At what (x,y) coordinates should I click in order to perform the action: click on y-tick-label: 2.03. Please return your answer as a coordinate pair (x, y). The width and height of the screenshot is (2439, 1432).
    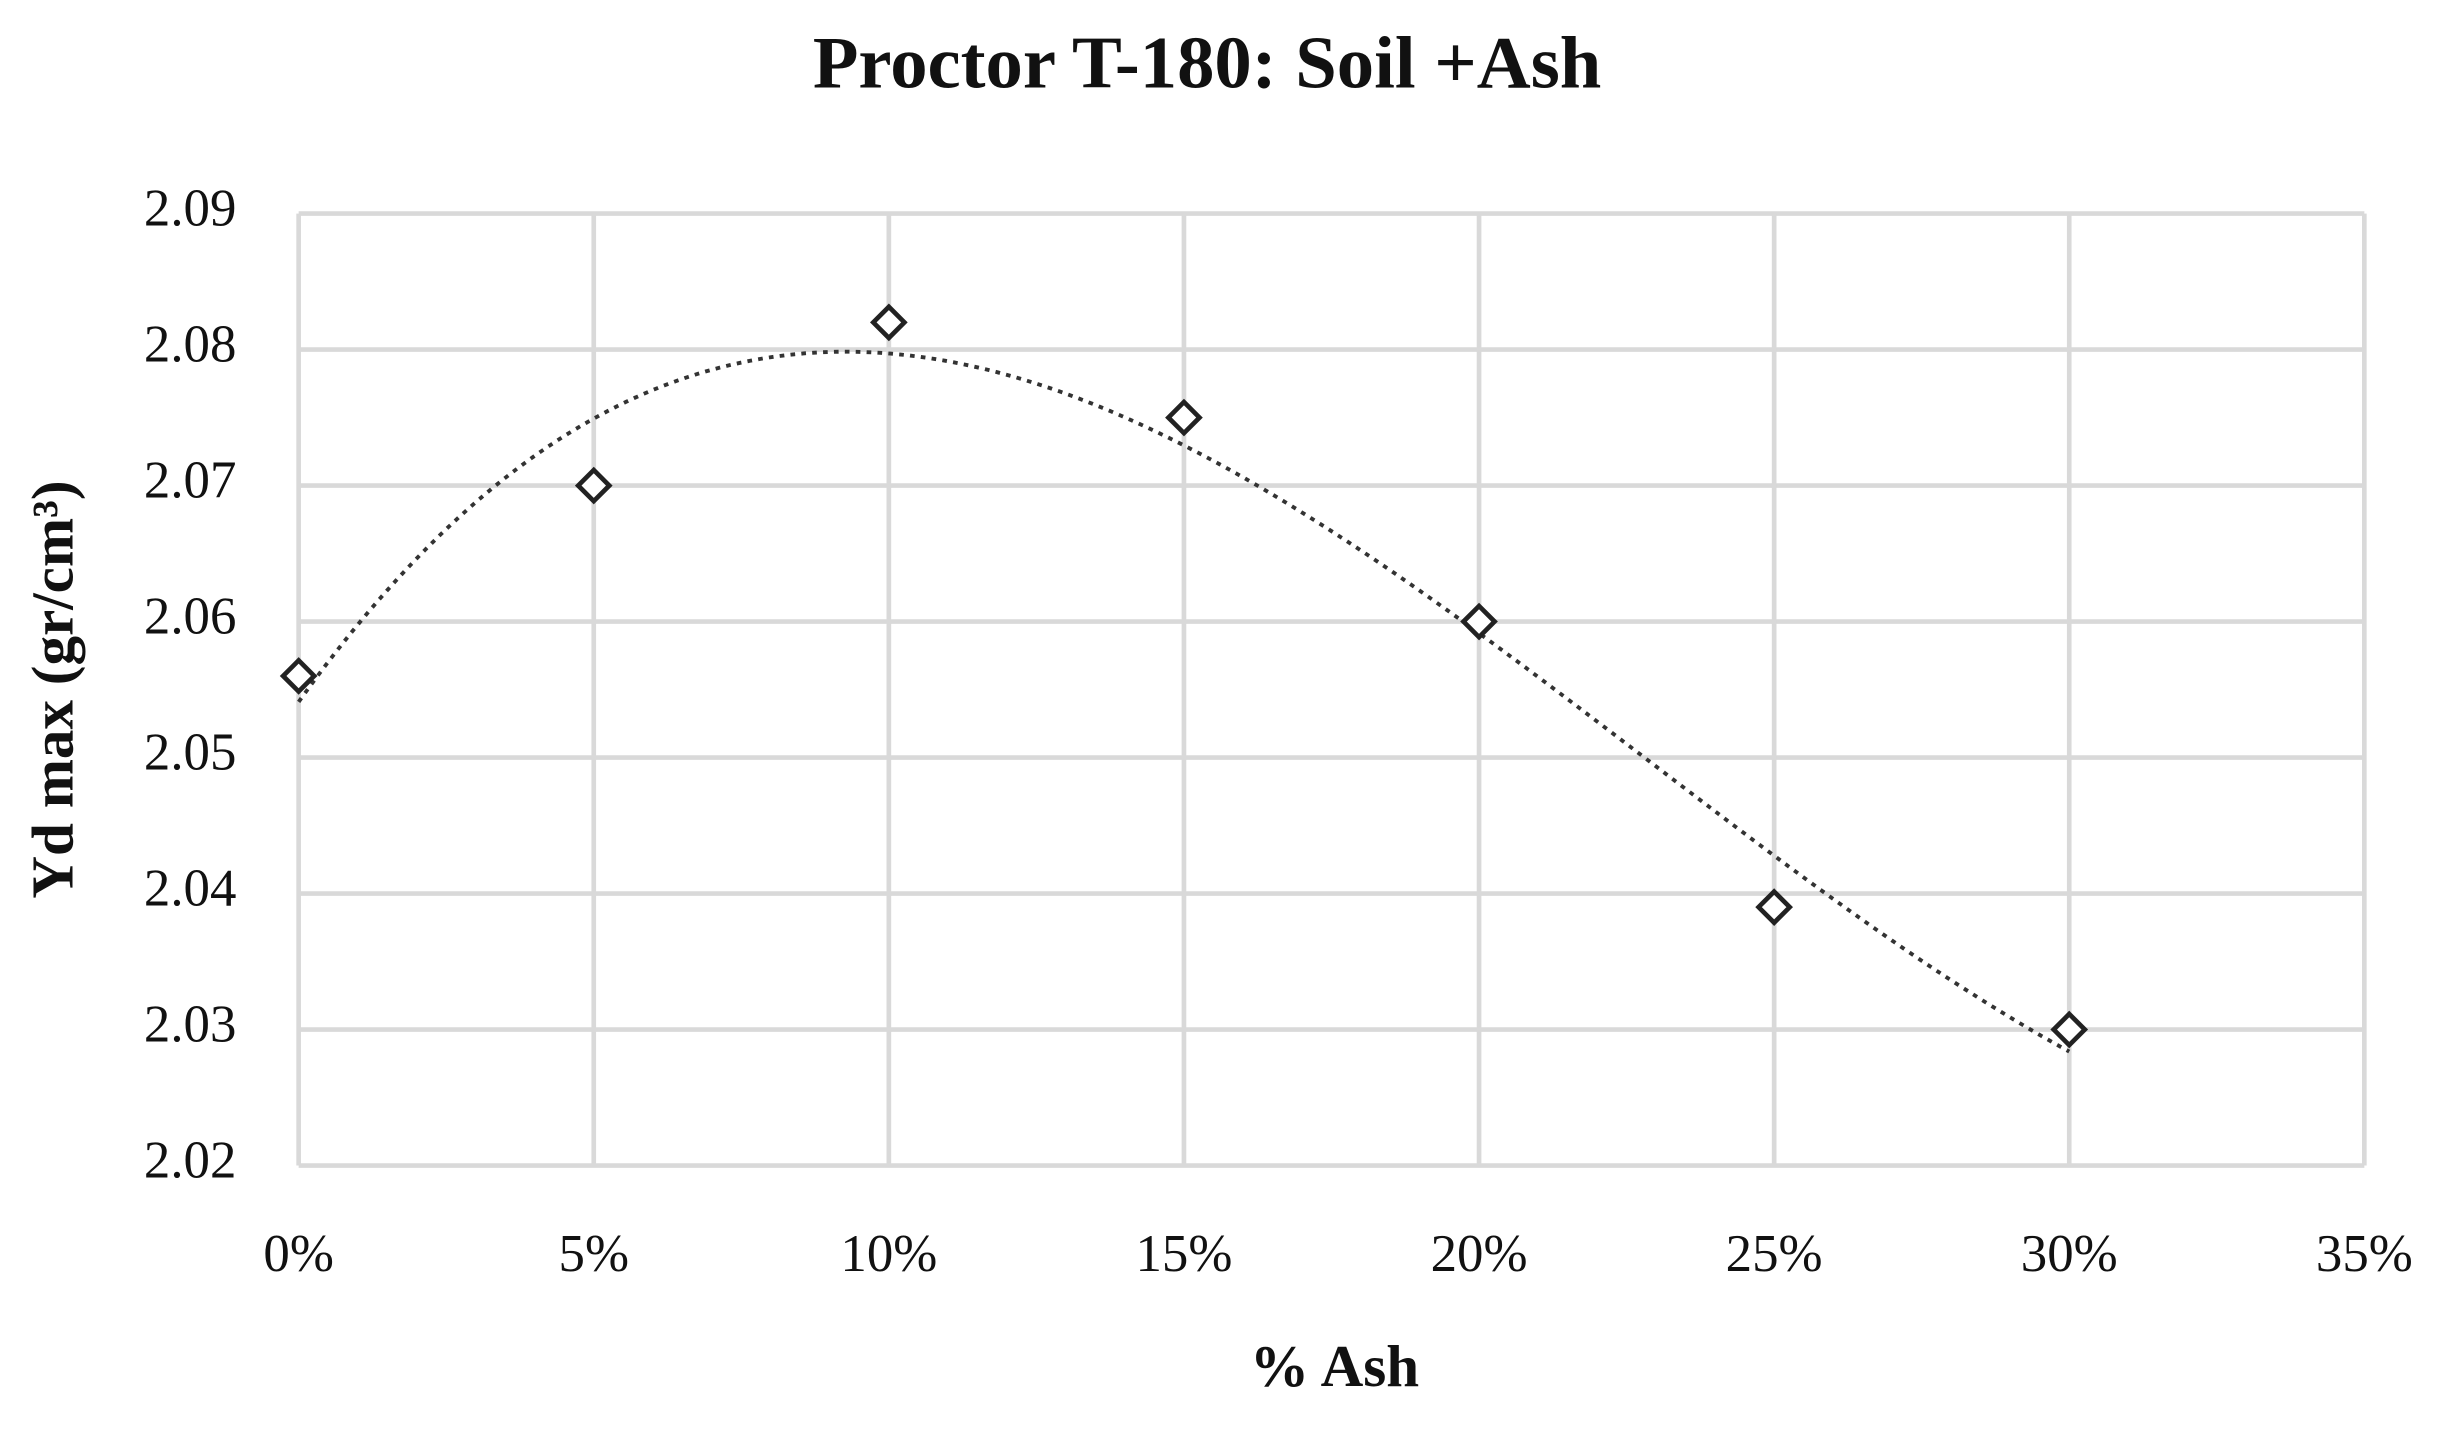
    Looking at the image, I should click on (190, 1025).